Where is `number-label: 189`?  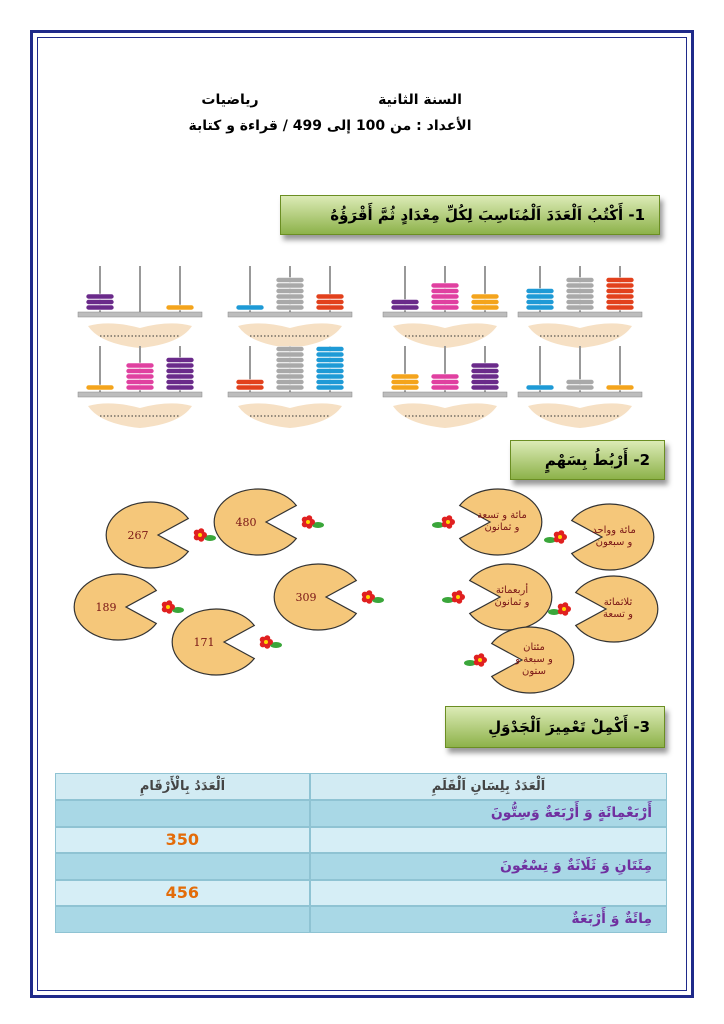
number-label: 189 is located at coordinates (106, 607).